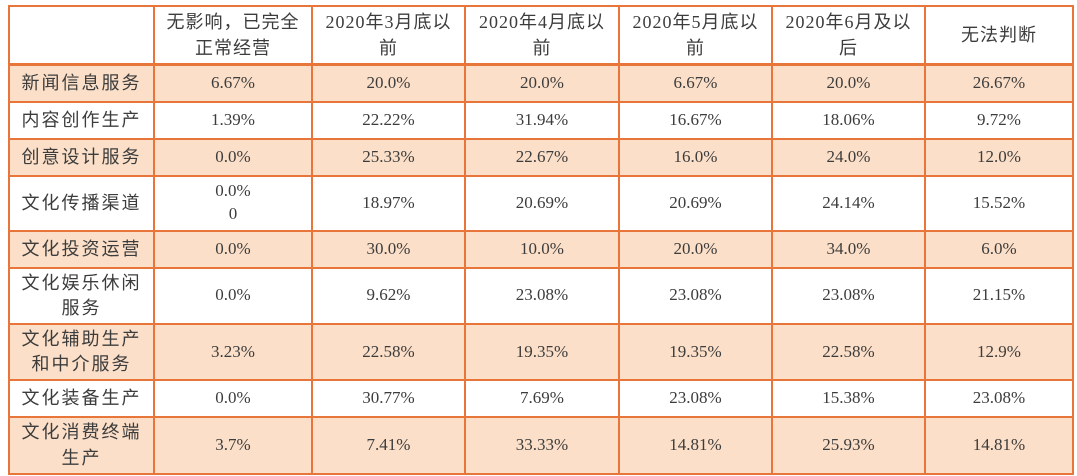 This screenshot has width=1077, height=476. Describe the element at coordinates (848, 399) in the screenshot. I see `value-cell: 15.38%` at that location.